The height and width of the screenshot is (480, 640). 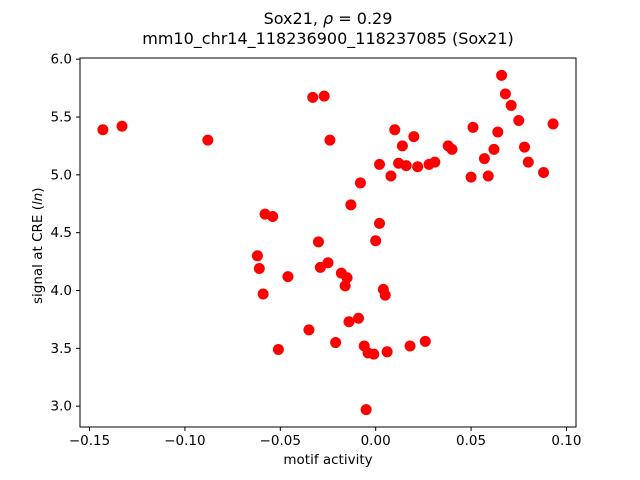 I want to click on y-tick-label: 5.5, so click(x=61, y=117).